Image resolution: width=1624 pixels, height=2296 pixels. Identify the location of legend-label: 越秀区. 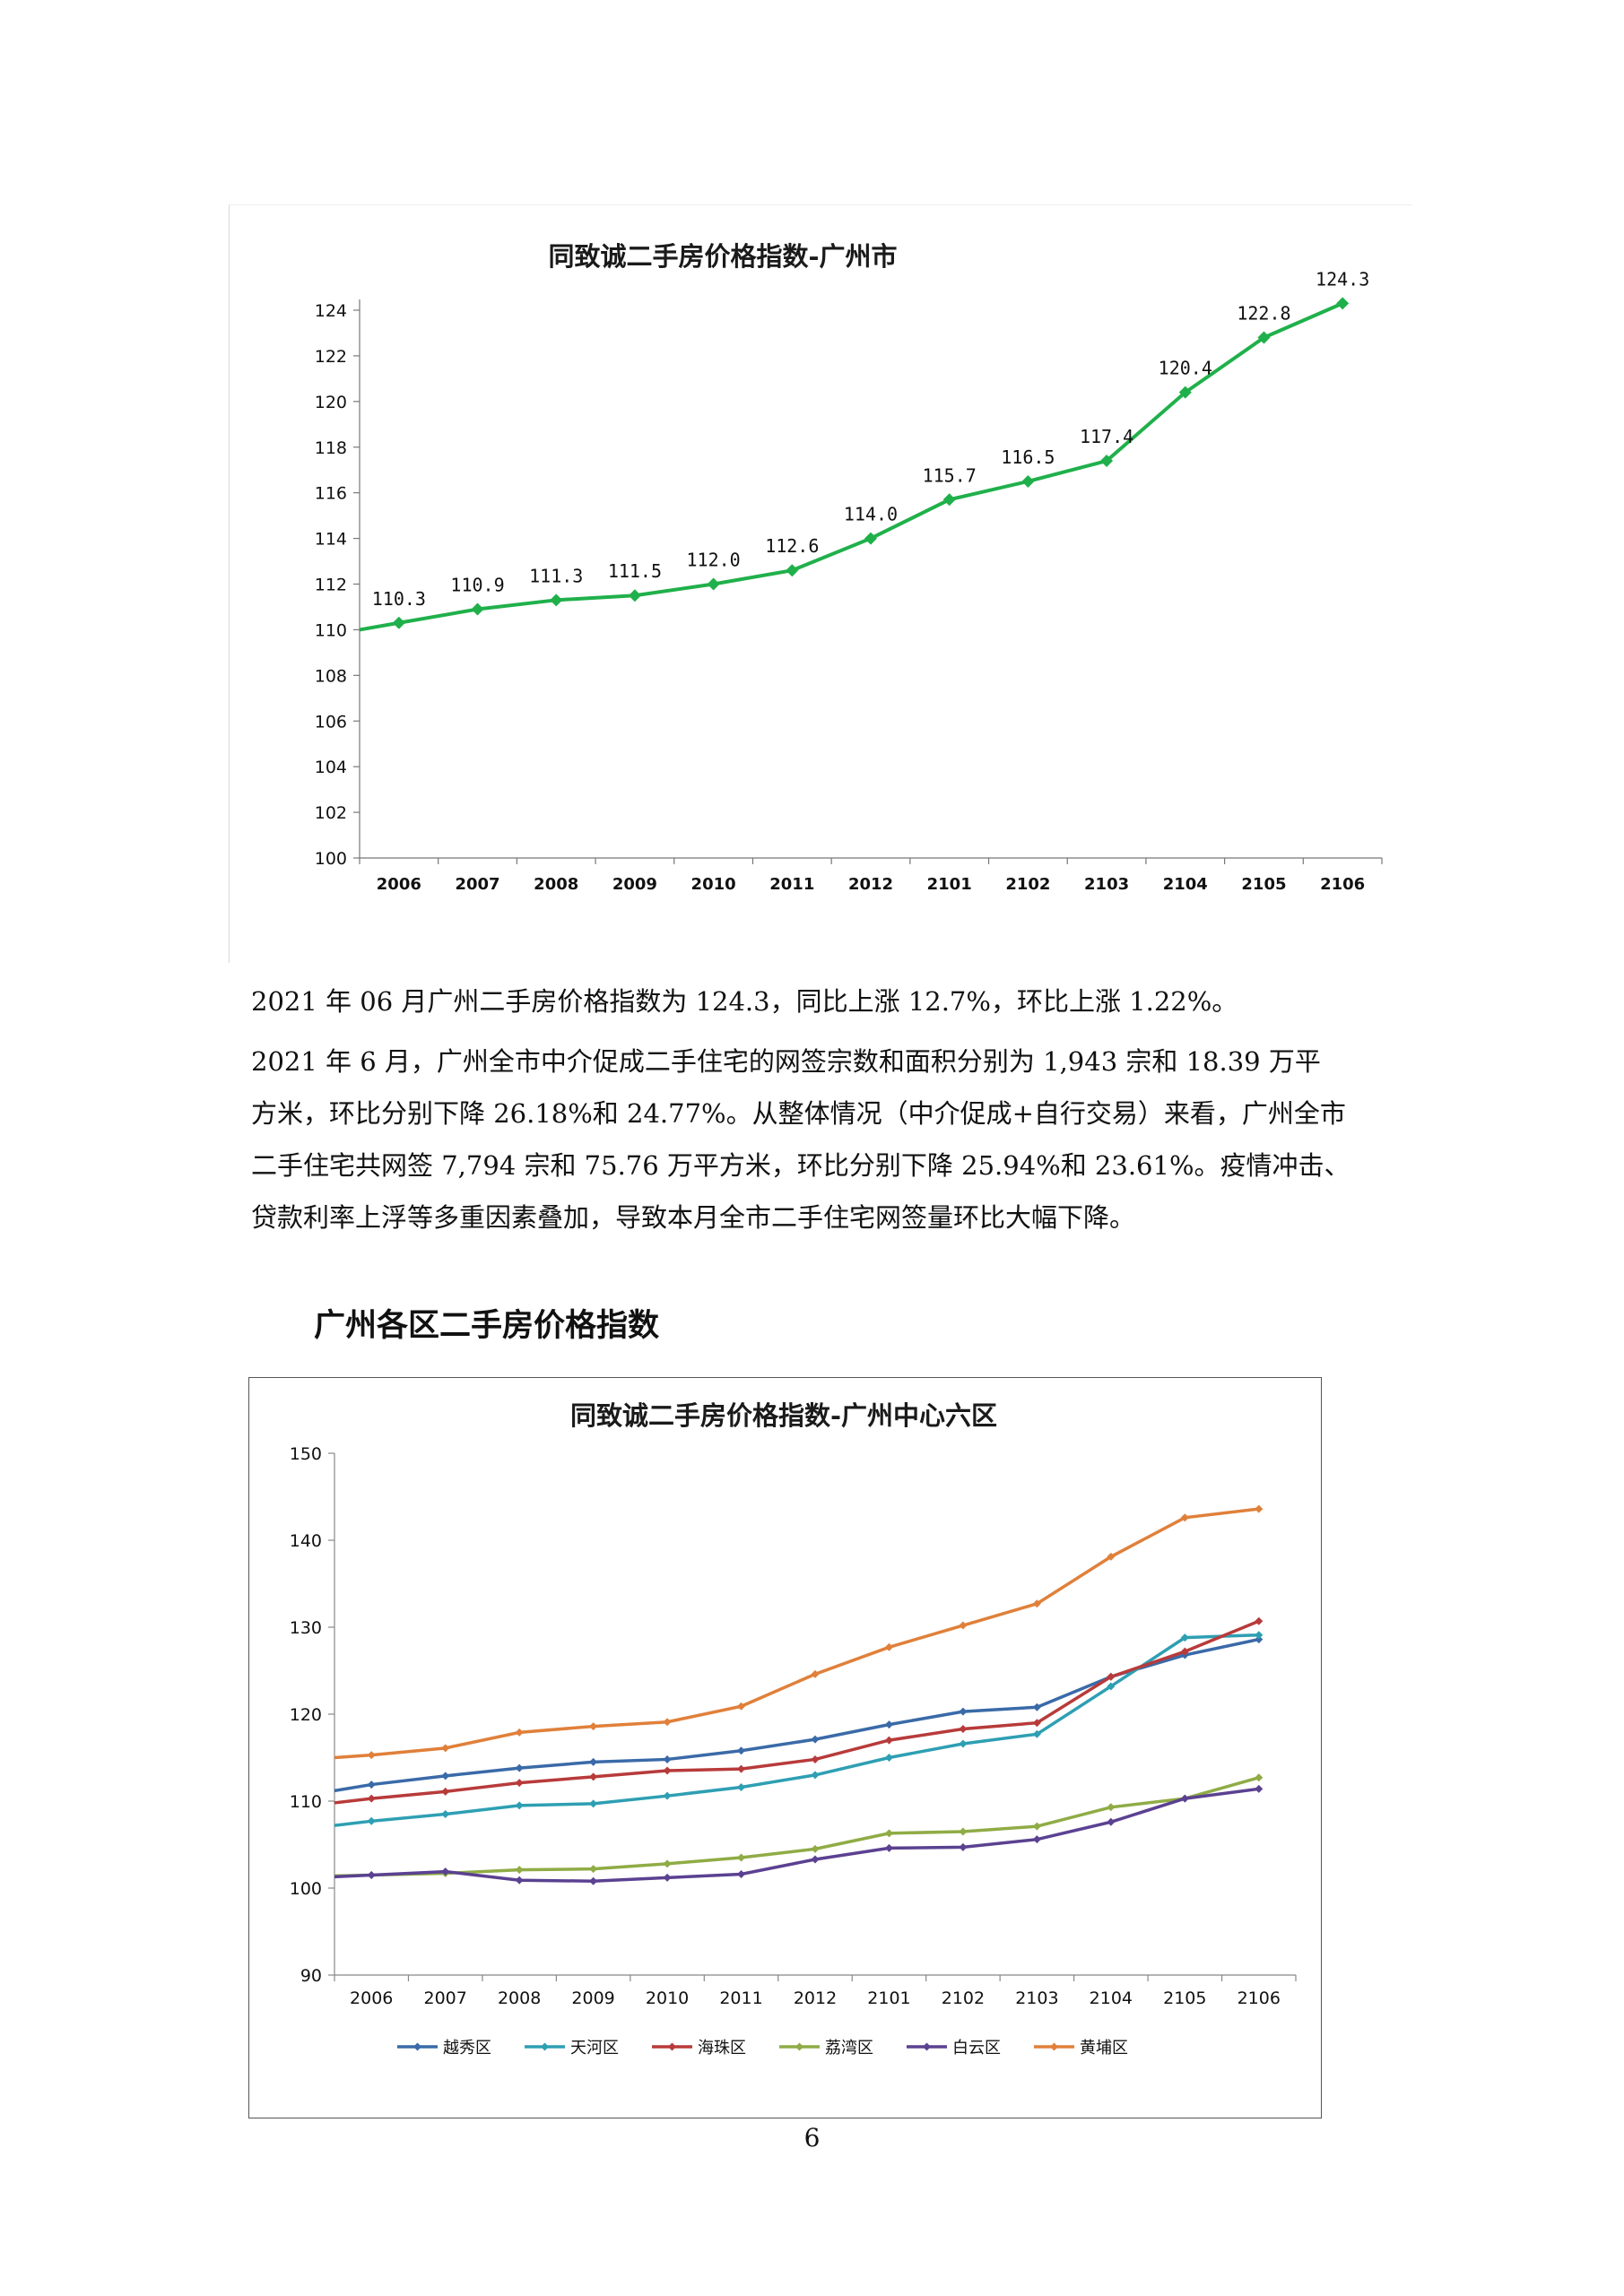
(467, 2048).